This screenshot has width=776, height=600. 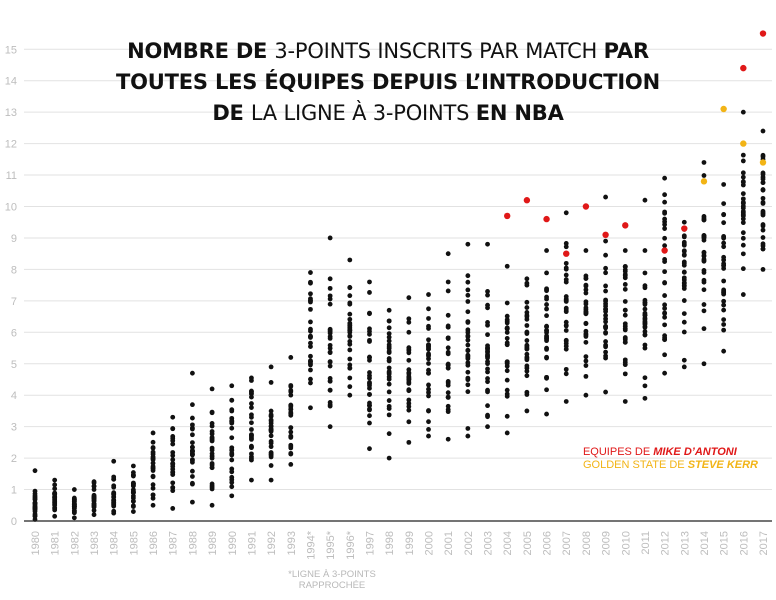 What do you see at coordinates (11, 50) in the screenshot?
I see `y-tick-label: 15` at bounding box center [11, 50].